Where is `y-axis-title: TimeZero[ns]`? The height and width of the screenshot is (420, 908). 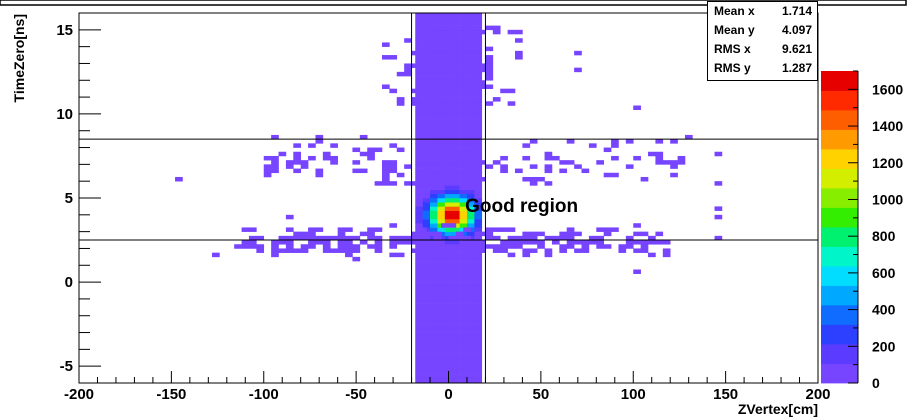
y-axis-title: TimeZero[ns] is located at coordinates (19, 58).